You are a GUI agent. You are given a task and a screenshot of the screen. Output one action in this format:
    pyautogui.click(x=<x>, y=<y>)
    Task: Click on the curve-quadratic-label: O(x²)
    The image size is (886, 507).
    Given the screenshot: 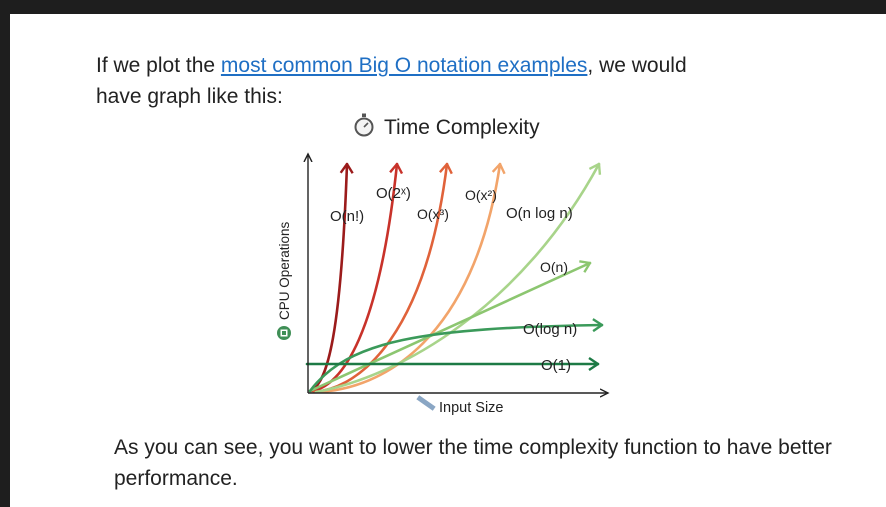 What is the action you would take?
    pyautogui.click(x=481, y=195)
    